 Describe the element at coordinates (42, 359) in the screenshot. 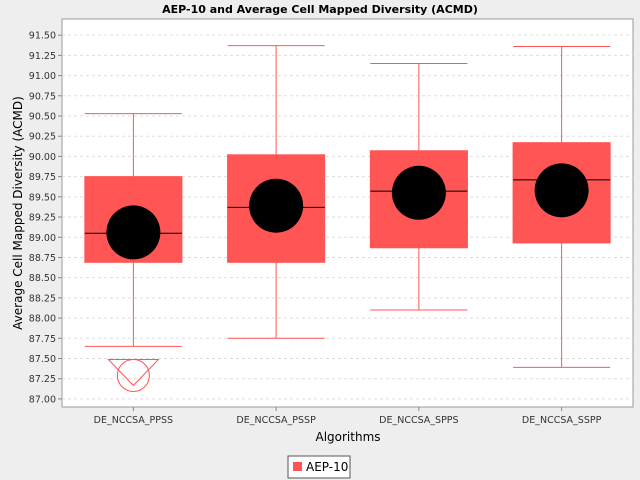

I see `y-tick-label: 87.50` at that location.